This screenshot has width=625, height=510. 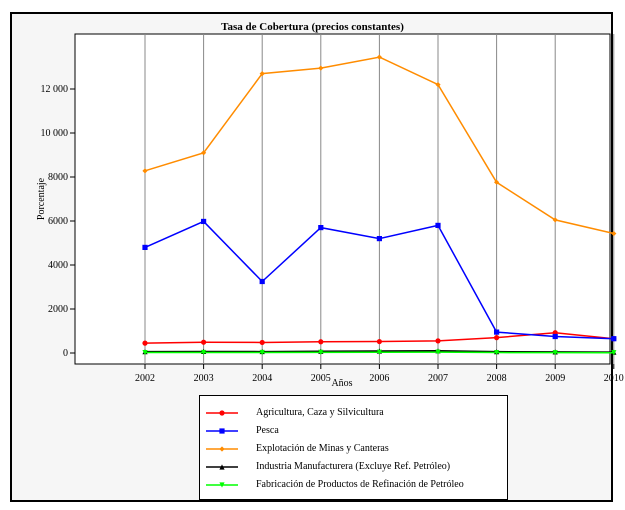 What do you see at coordinates (379, 378) in the screenshot?
I see `x-tick-label: 2006` at bounding box center [379, 378].